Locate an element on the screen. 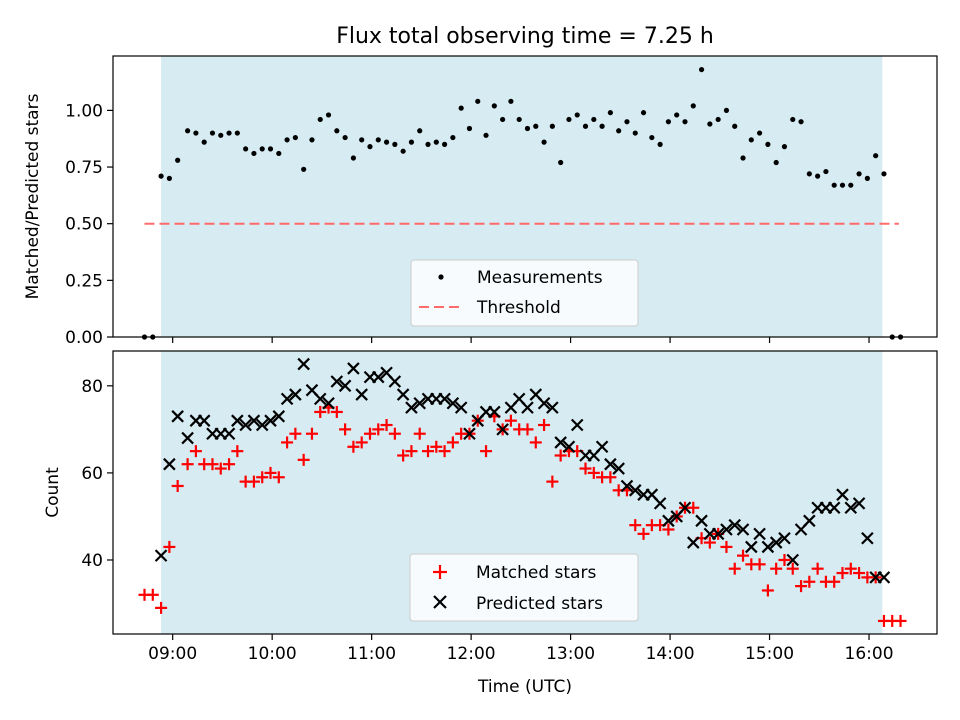 Image resolution: width=960 pixels, height=720 pixels. top-y-tick-label: 0.75 is located at coordinates (84, 168).